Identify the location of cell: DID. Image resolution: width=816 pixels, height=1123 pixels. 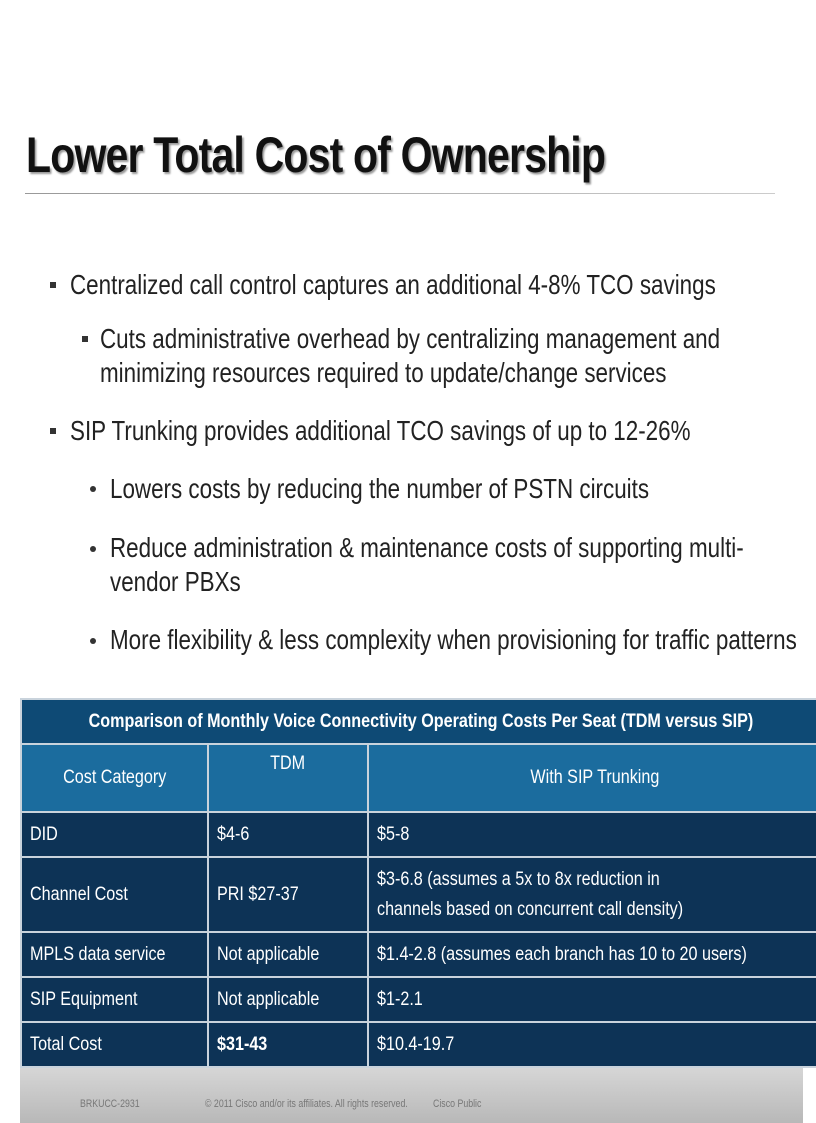
(114, 834).